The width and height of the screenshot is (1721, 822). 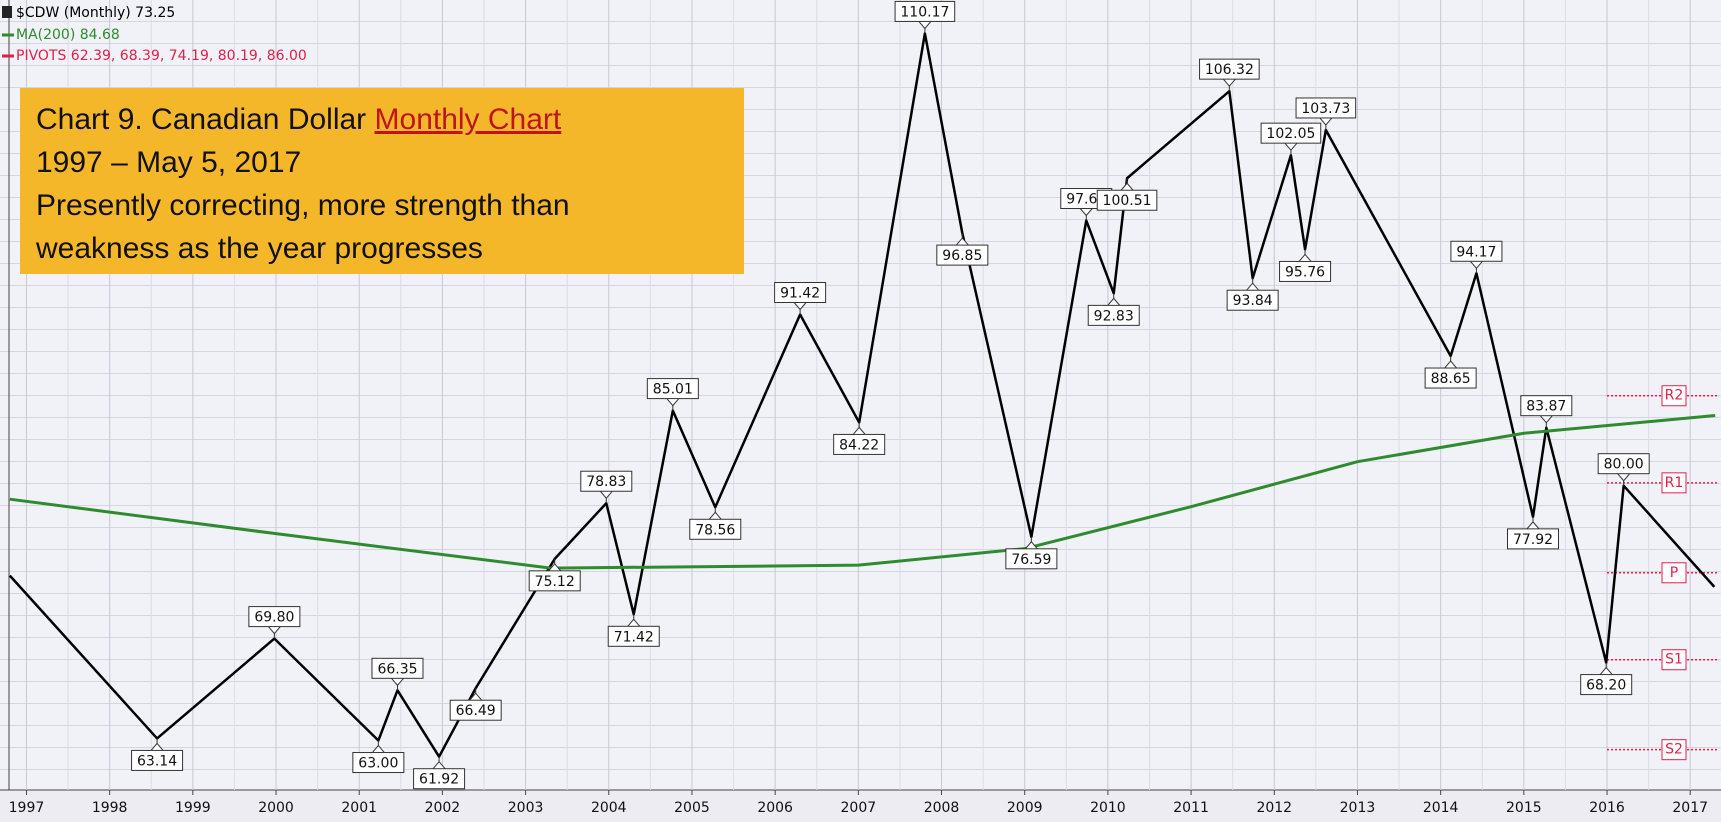 I want to click on swing-label: 77.92, so click(x=1533, y=540).